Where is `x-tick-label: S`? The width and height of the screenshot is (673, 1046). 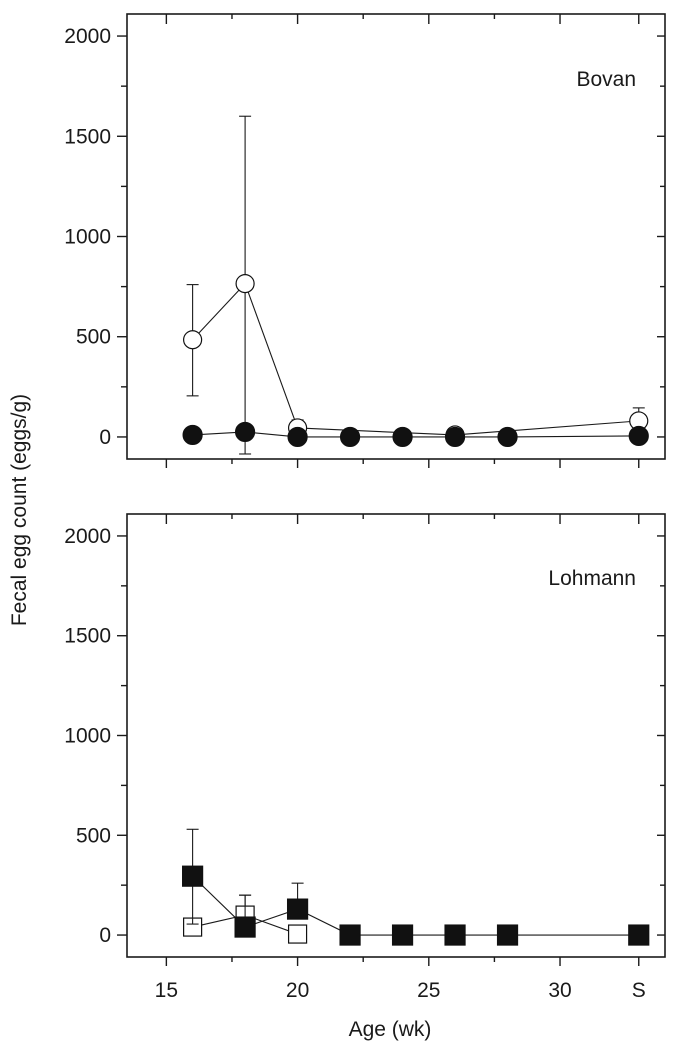
x-tick-label: S is located at coordinates (639, 990).